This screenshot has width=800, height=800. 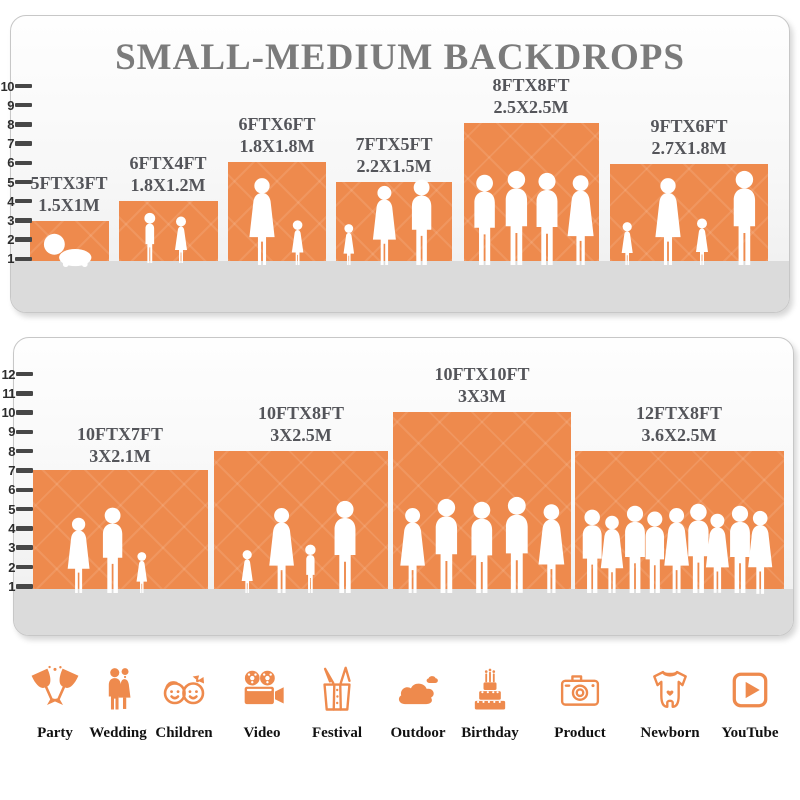 I want to click on ruler-tick-number: 12, so click(x=8, y=374).